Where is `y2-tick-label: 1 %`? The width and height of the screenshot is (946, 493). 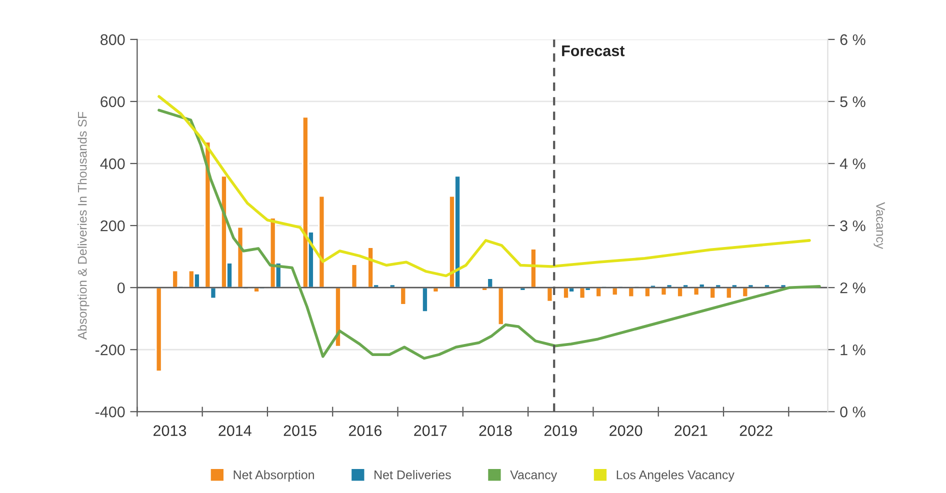
y2-tick-label: 1 % is located at coordinates (853, 350).